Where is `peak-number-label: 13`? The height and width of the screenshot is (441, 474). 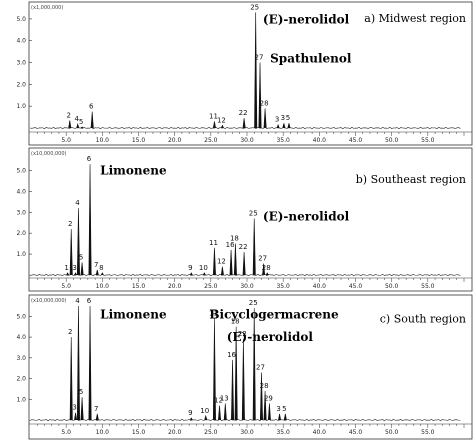
peak-number-label: 13 is located at coordinates (224, 398).